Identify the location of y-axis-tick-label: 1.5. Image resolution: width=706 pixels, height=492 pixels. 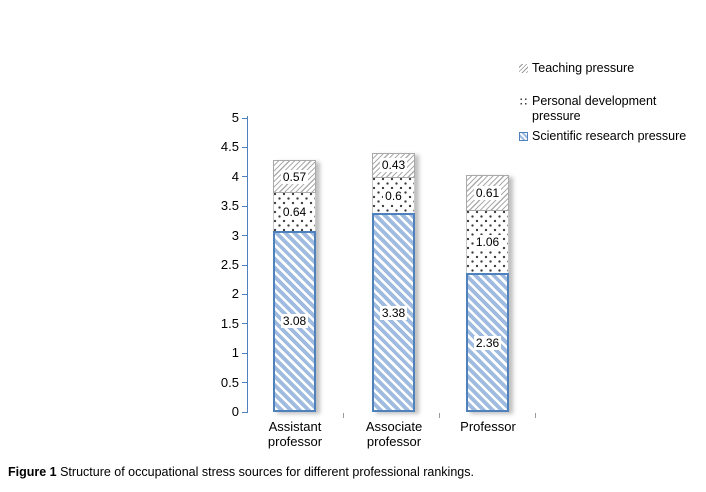
(229, 323).